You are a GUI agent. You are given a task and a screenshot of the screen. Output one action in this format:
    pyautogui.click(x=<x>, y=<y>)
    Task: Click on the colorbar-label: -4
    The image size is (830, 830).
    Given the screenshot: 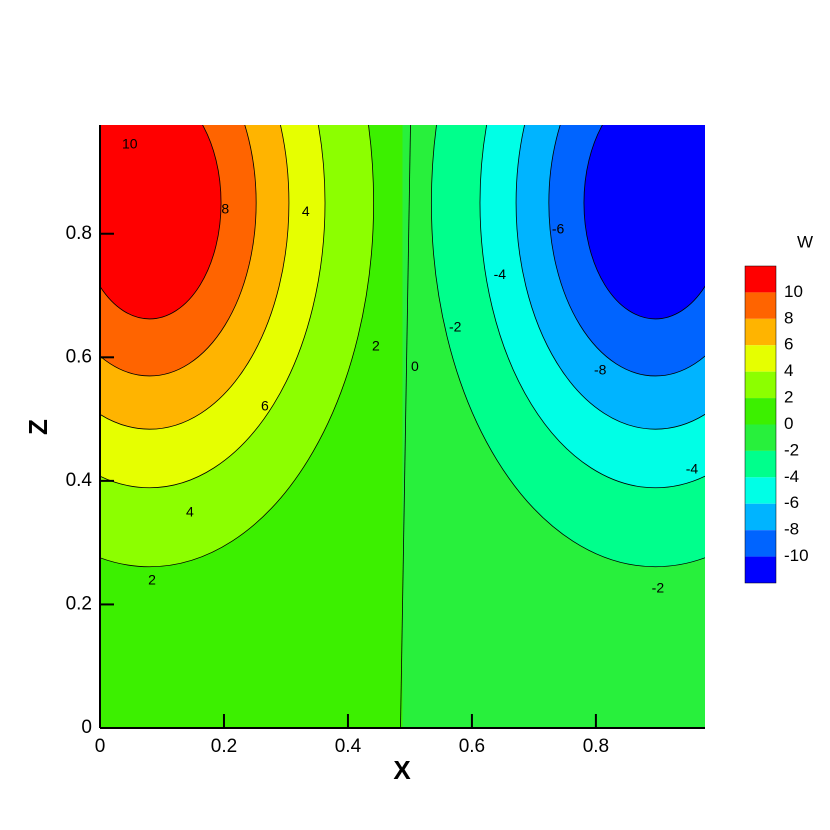 What is the action you would take?
    pyautogui.click(x=791, y=476)
    